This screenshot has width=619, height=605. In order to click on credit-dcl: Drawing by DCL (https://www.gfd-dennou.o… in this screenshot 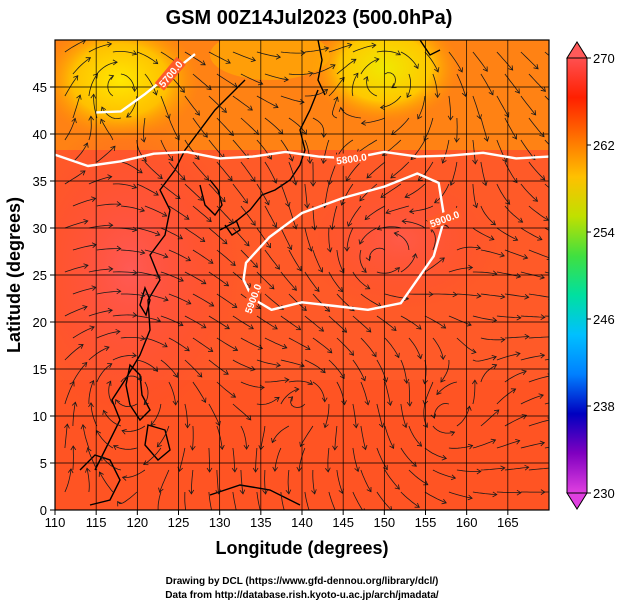, I will do `click(302, 581)`.